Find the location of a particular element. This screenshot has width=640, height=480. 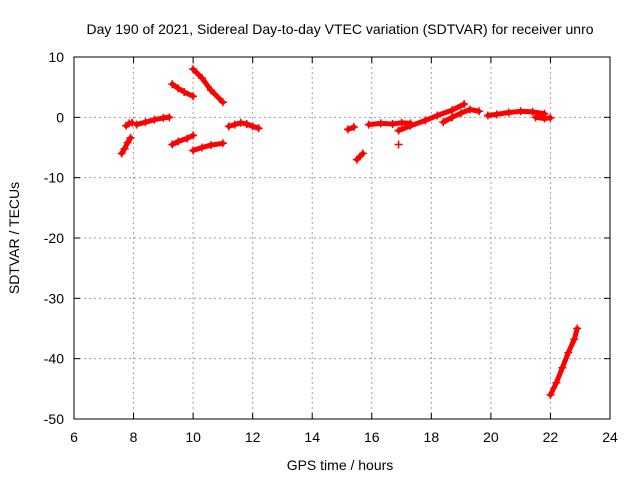

x-tick-label: 8 is located at coordinates (134, 437).